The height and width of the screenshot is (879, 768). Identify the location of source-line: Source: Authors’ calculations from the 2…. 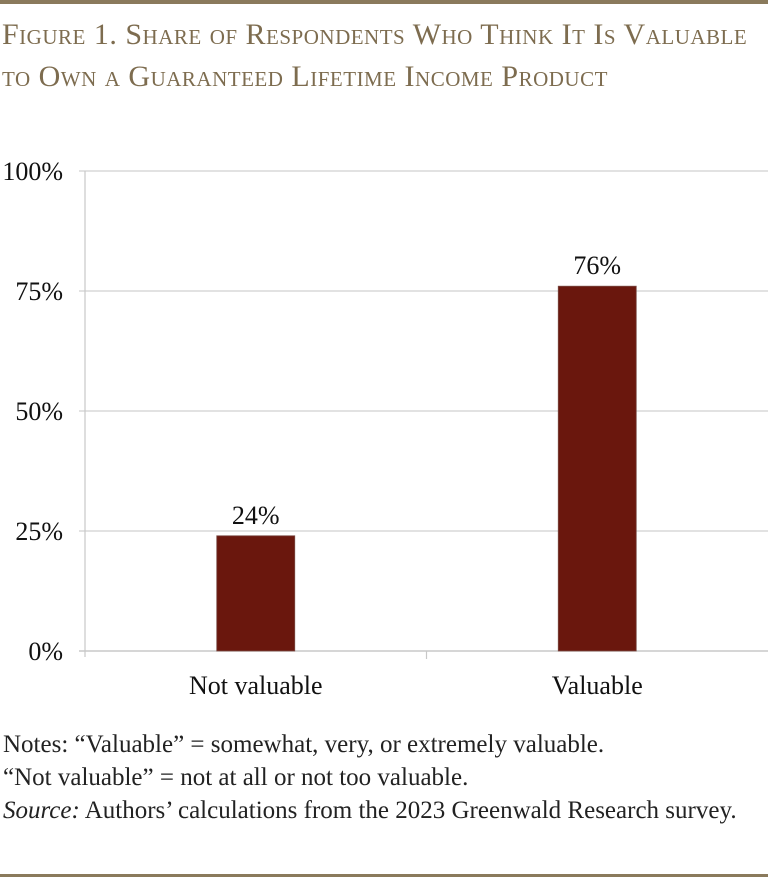
(383, 810).